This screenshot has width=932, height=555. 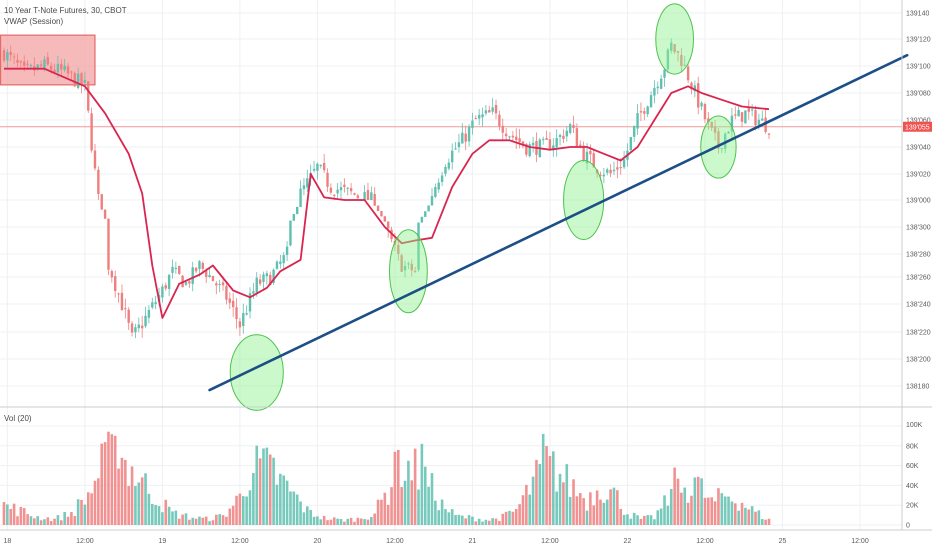 What do you see at coordinates (85, 541) in the screenshot?
I see `time-tick-label: 12:00` at bounding box center [85, 541].